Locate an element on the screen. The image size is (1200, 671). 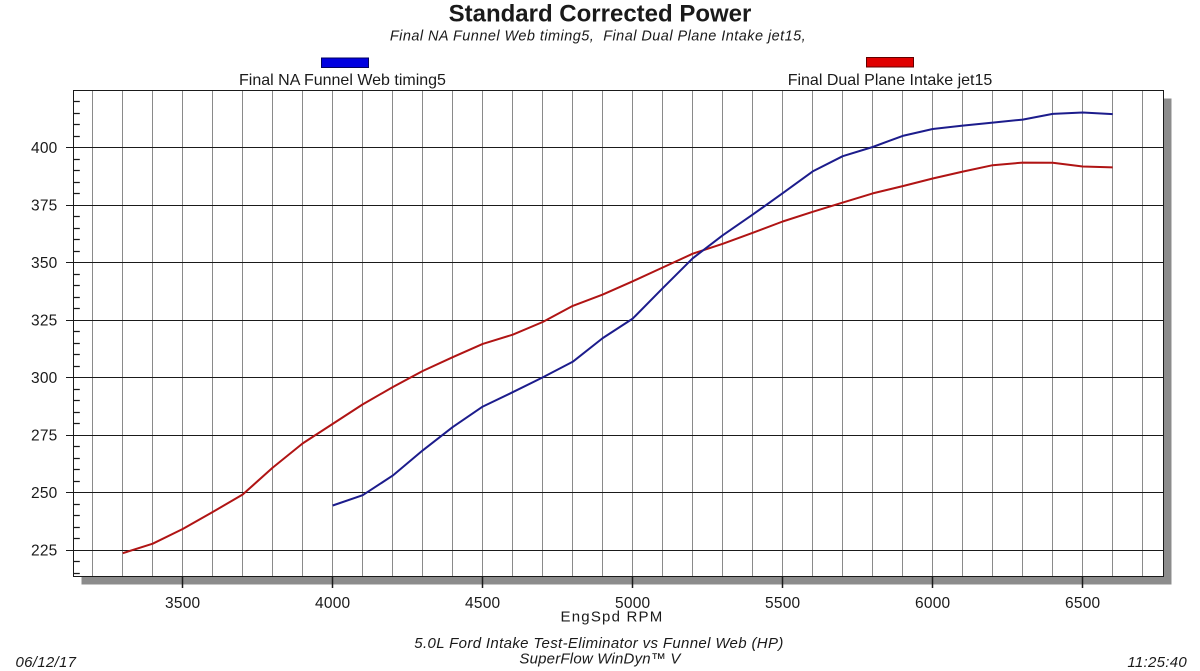
svg-text: Final Dual Plane Intake jet15 is located at coordinates (890, 80).